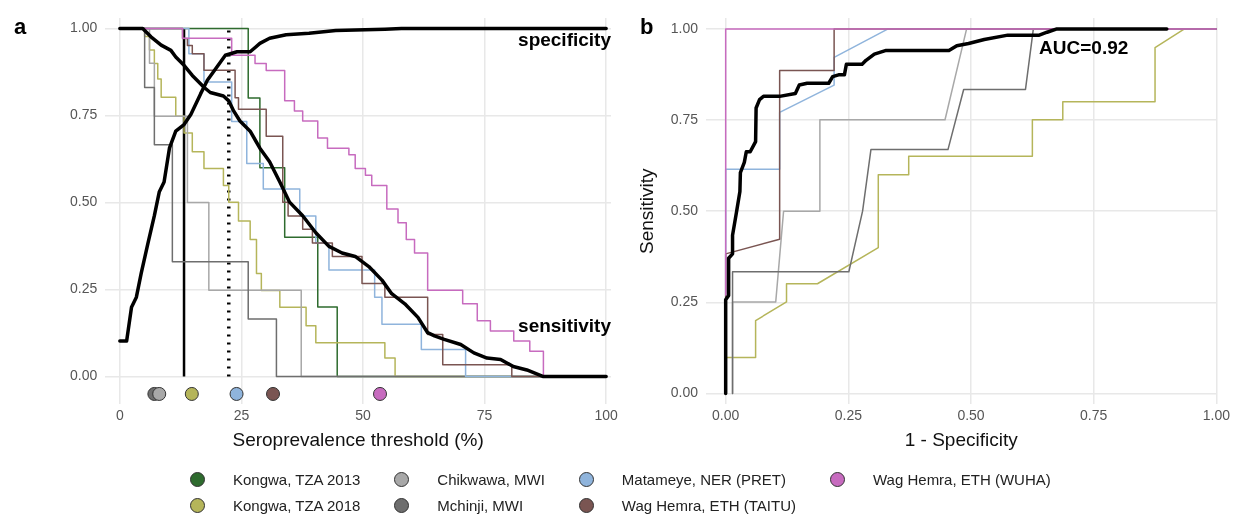 The image size is (1233, 518). Describe the element at coordinates (961, 439) in the screenshot. I see `x-axis-title: 1 - Specificity` at that location.